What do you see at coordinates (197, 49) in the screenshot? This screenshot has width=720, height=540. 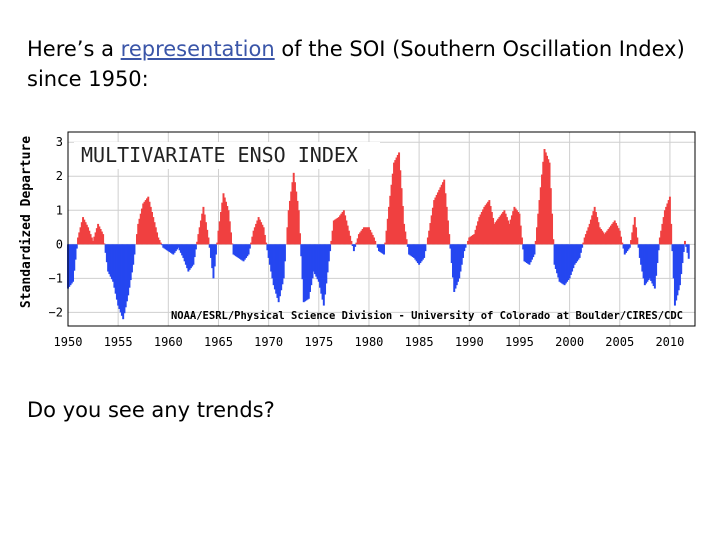 I see `representation-link: representation` at bounding box center [197, 49].